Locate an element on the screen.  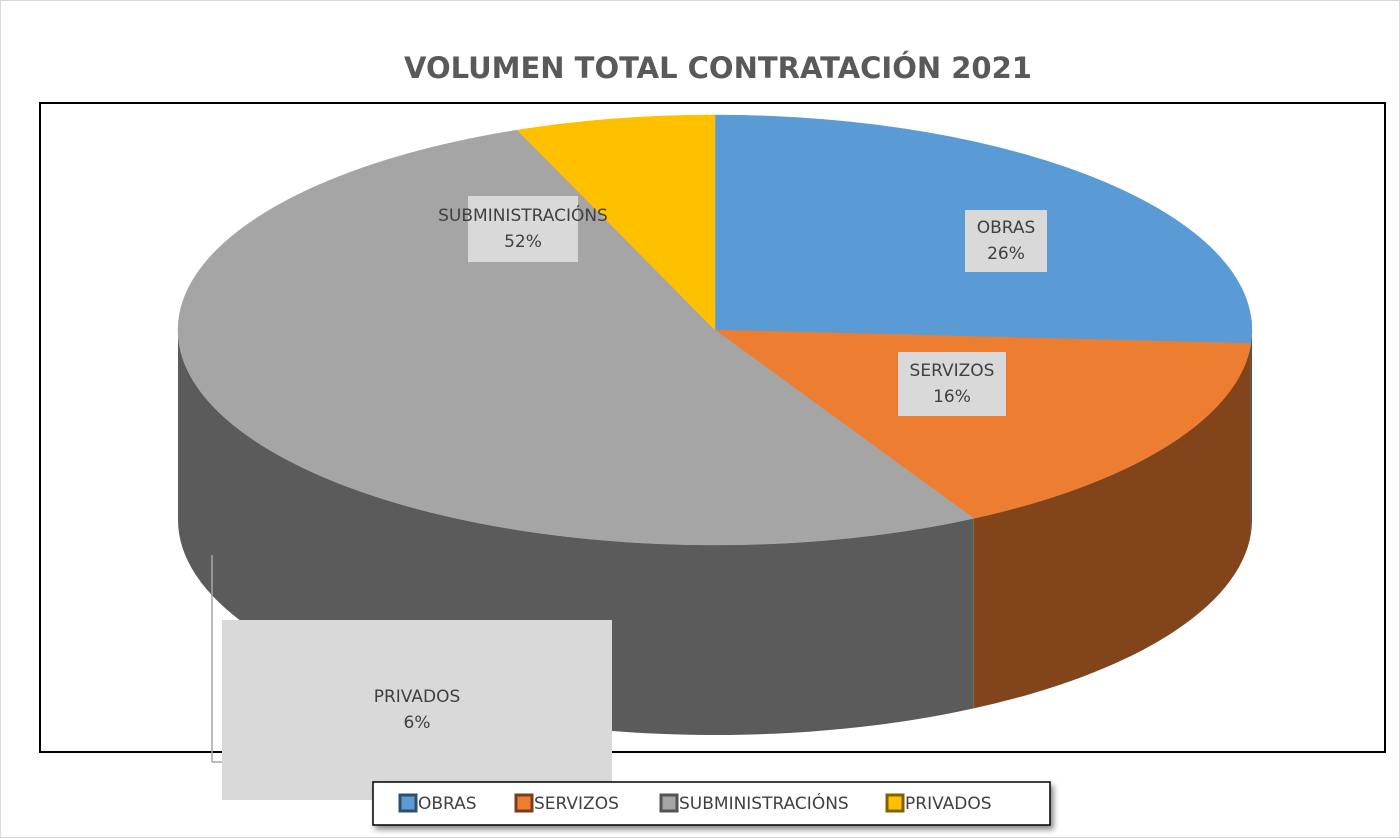
legend-label: OBRAS is located at coordinates (447, 804).